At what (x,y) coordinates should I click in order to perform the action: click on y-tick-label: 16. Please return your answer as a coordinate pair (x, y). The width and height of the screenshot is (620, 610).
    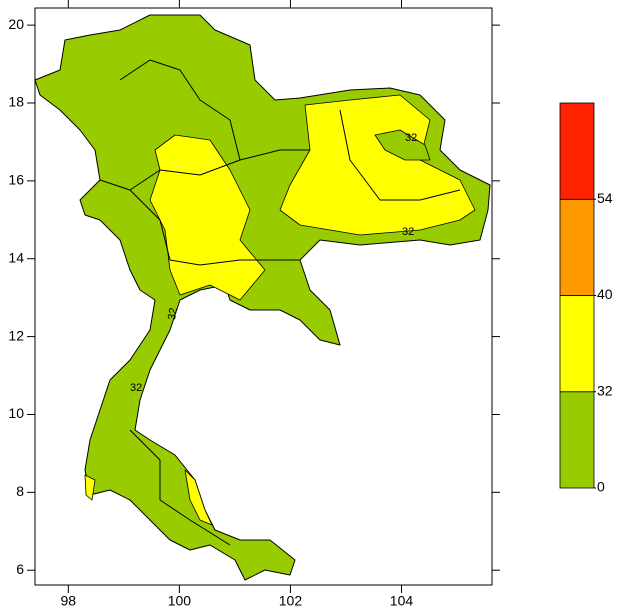
    Looking at the image, I should click on (16, 180).